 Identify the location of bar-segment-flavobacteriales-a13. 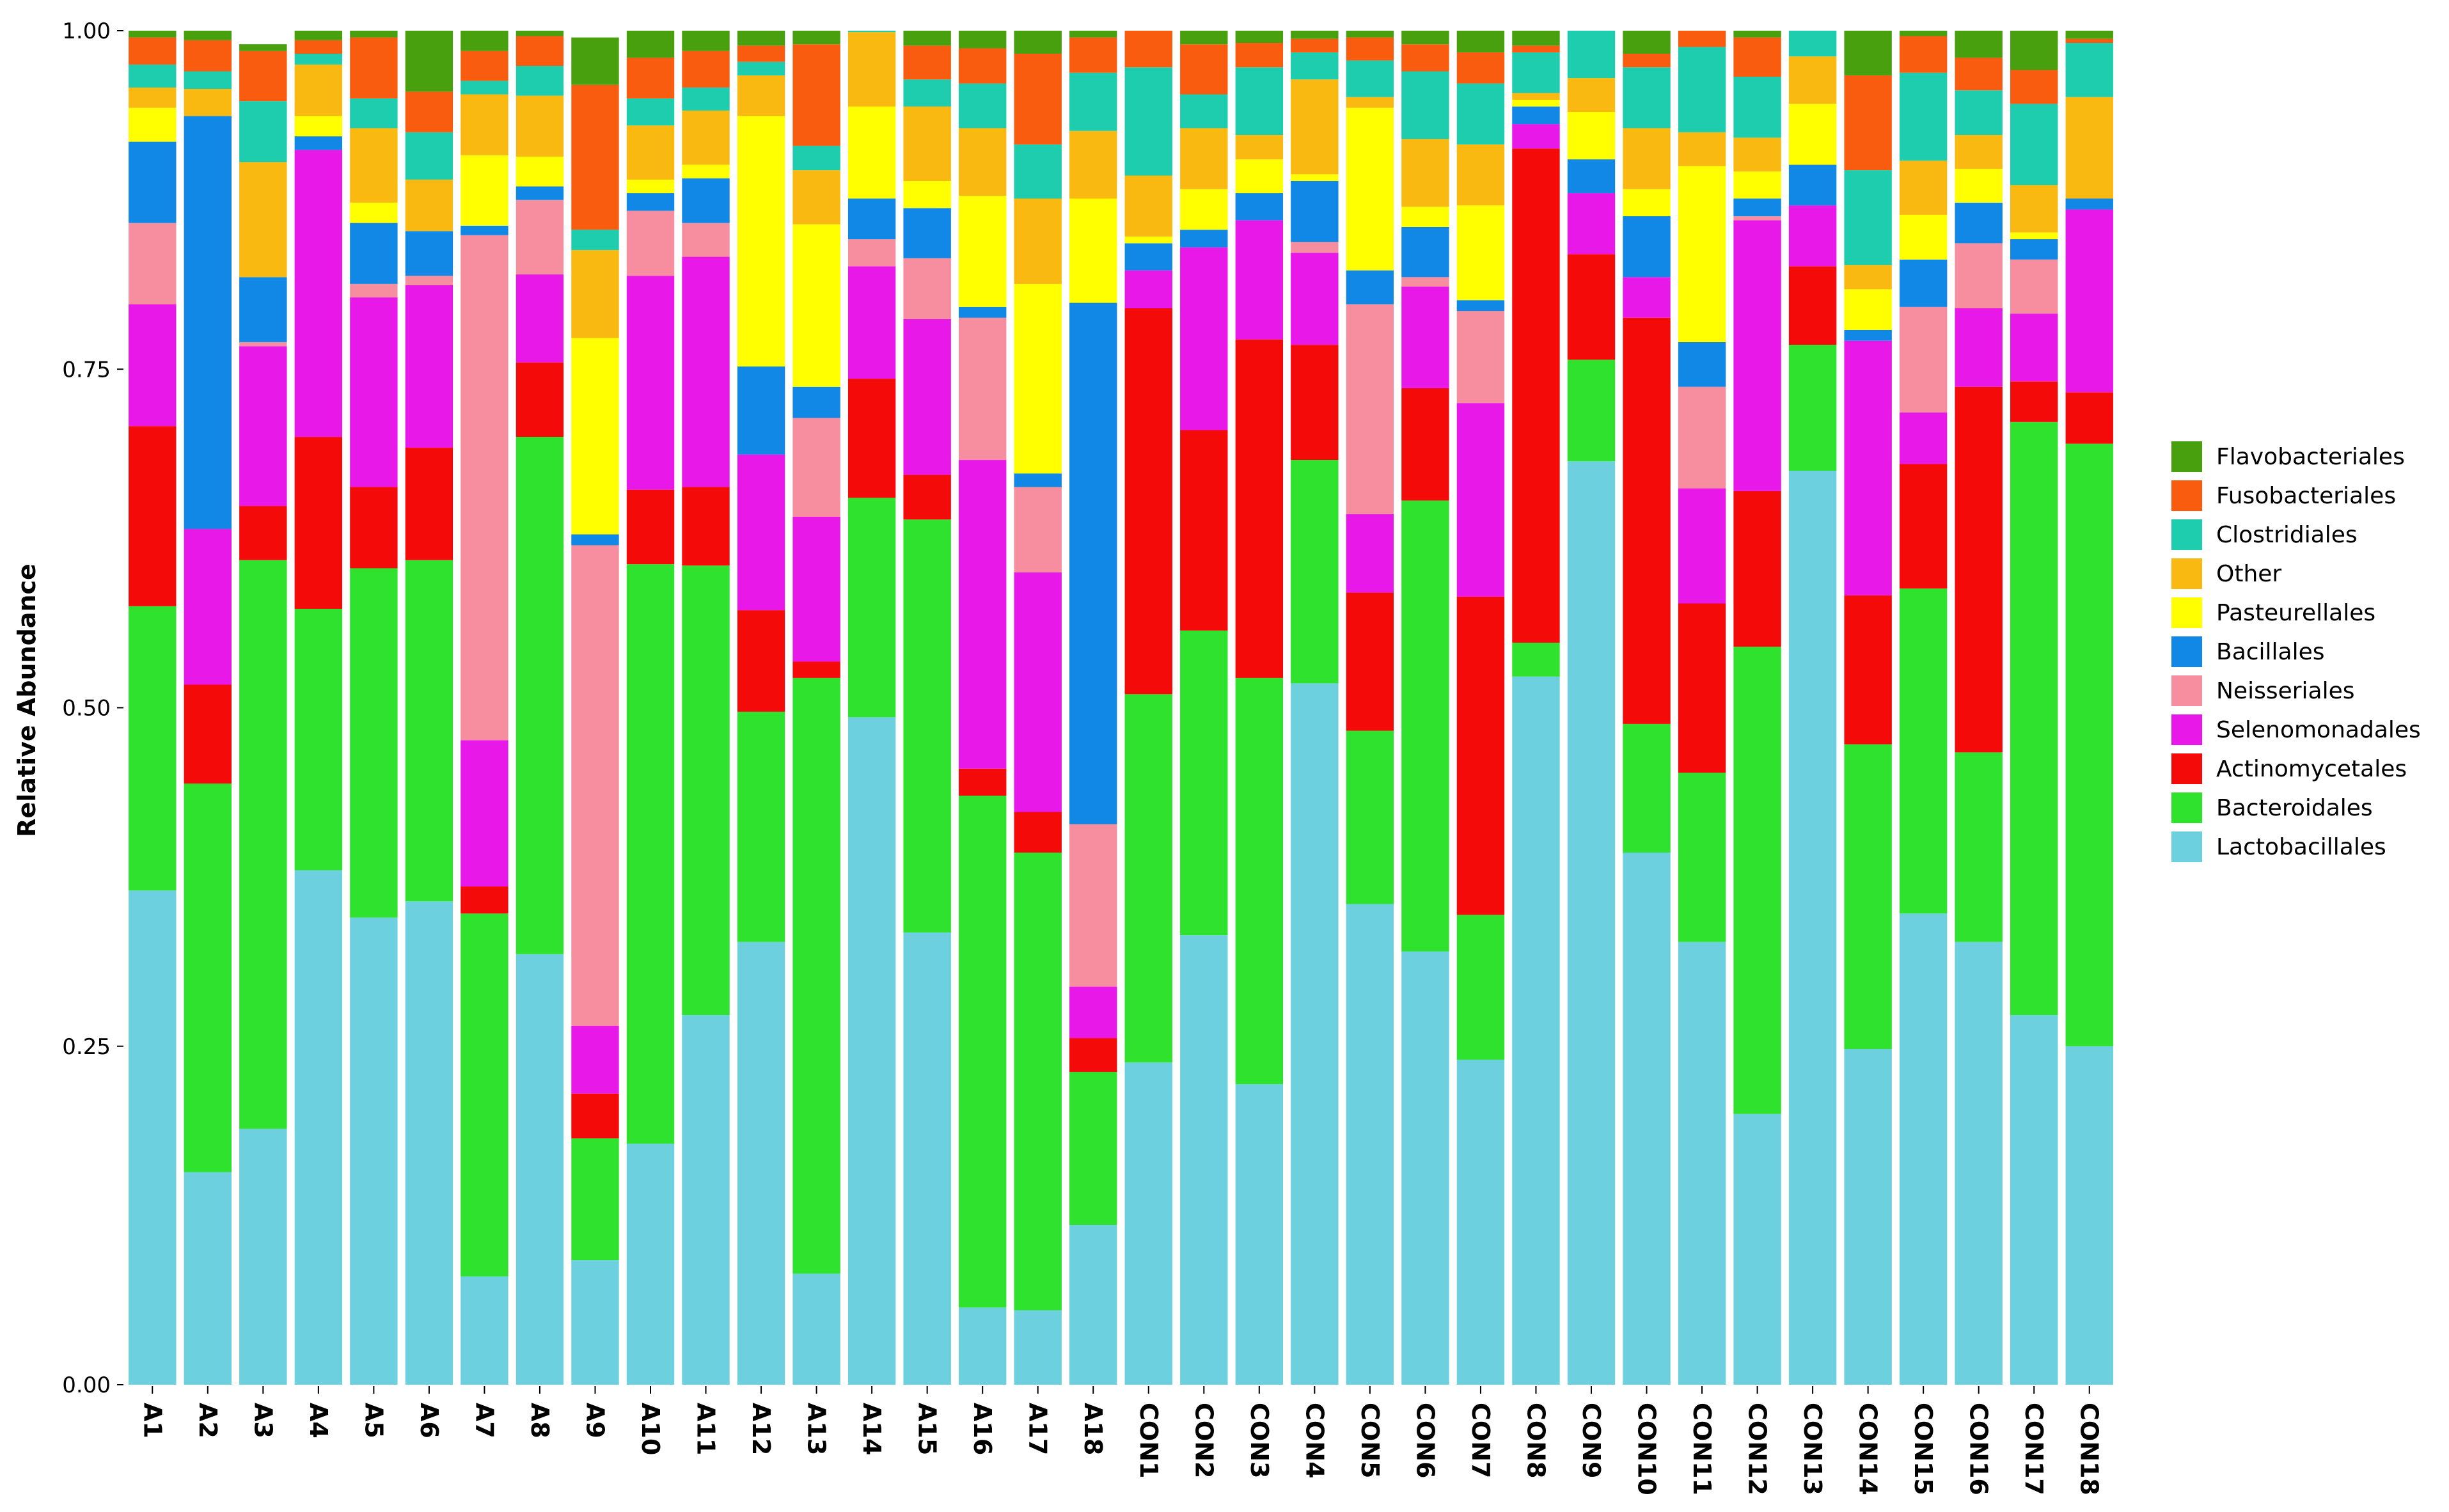
(816, 38).